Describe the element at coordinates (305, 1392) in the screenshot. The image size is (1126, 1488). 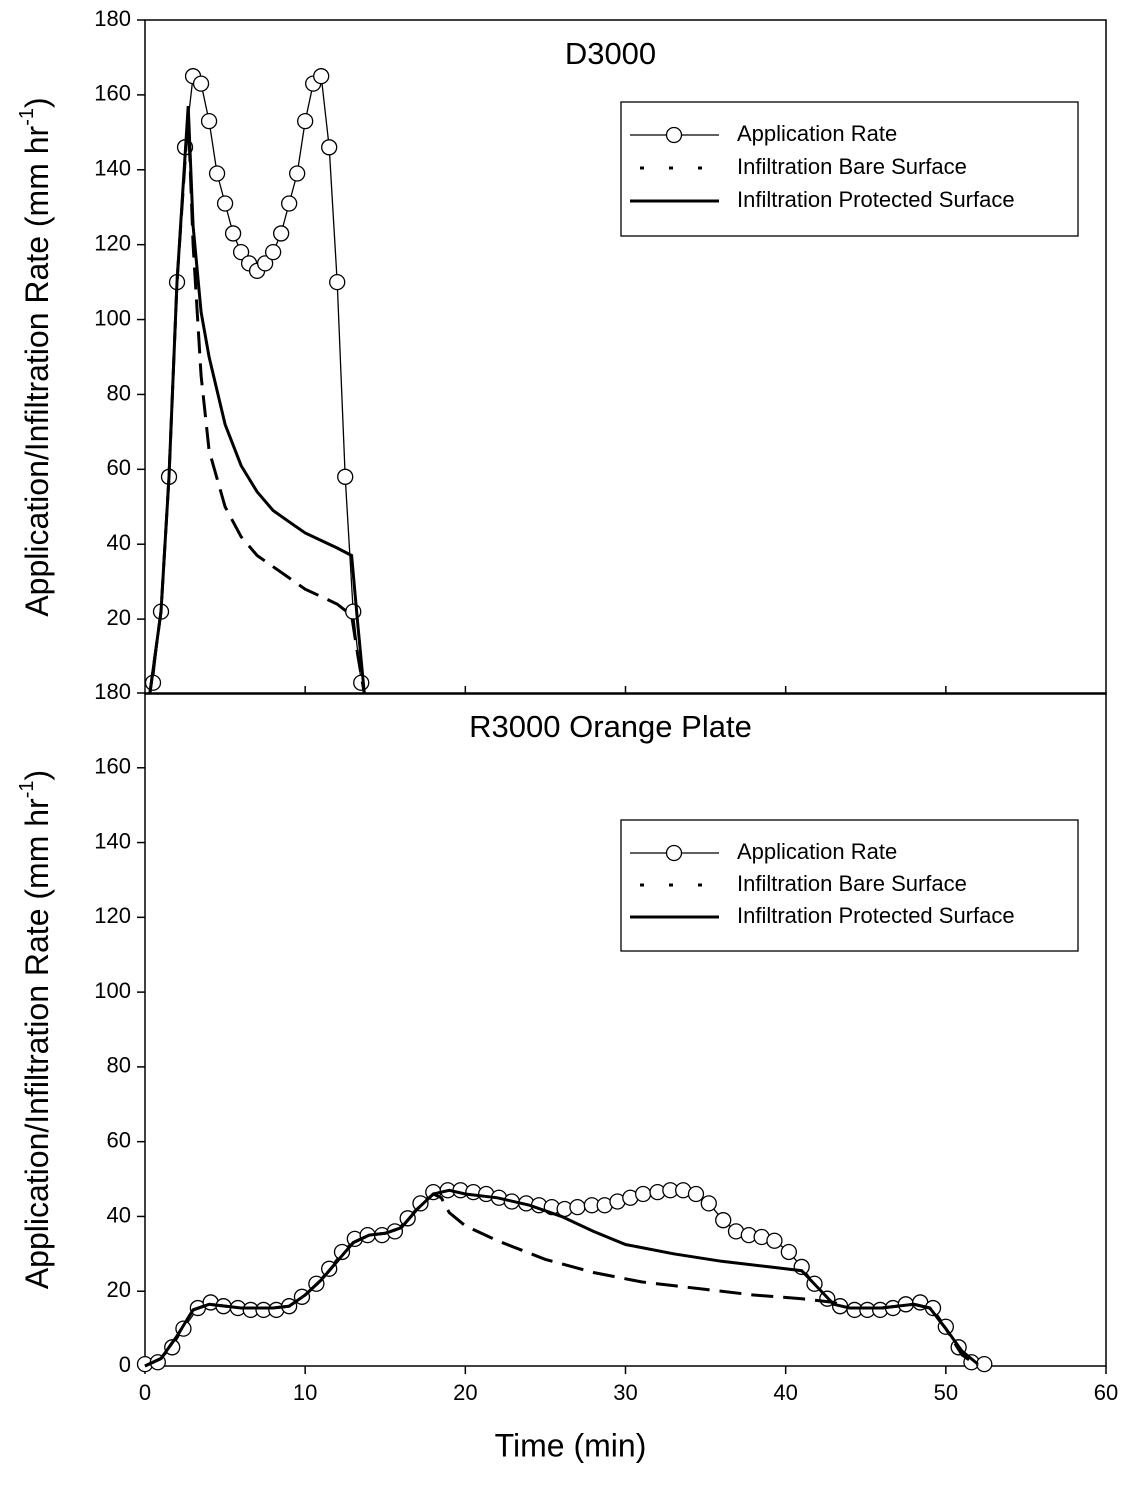
I see `x-tick-label: 10` at that location.